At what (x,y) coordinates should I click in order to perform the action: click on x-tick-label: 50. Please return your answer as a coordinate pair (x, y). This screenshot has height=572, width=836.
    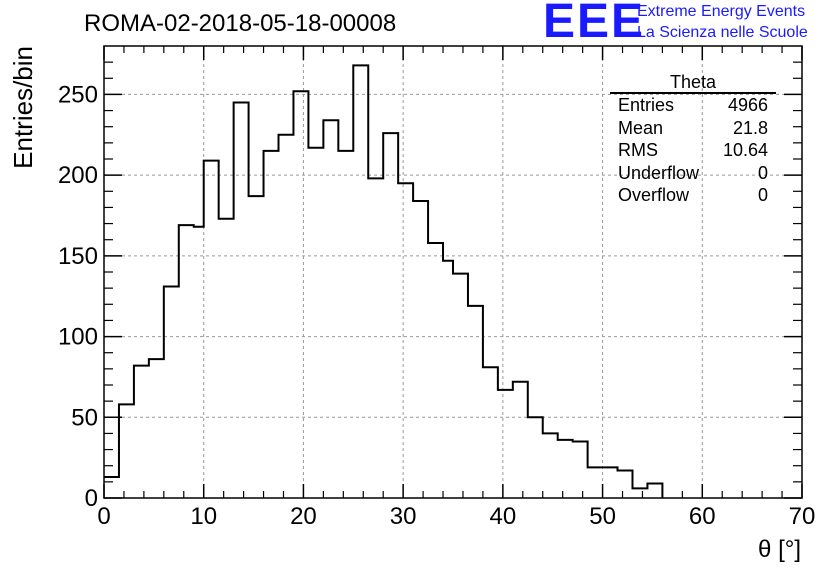
    Looking at the image, I should click on (602, 516).